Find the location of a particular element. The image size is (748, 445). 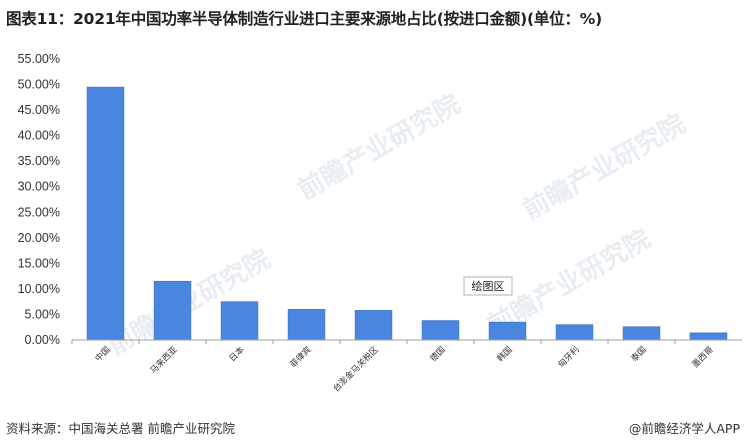

x-tick-label: 匈牙利 is located at coordinates (569, 357).